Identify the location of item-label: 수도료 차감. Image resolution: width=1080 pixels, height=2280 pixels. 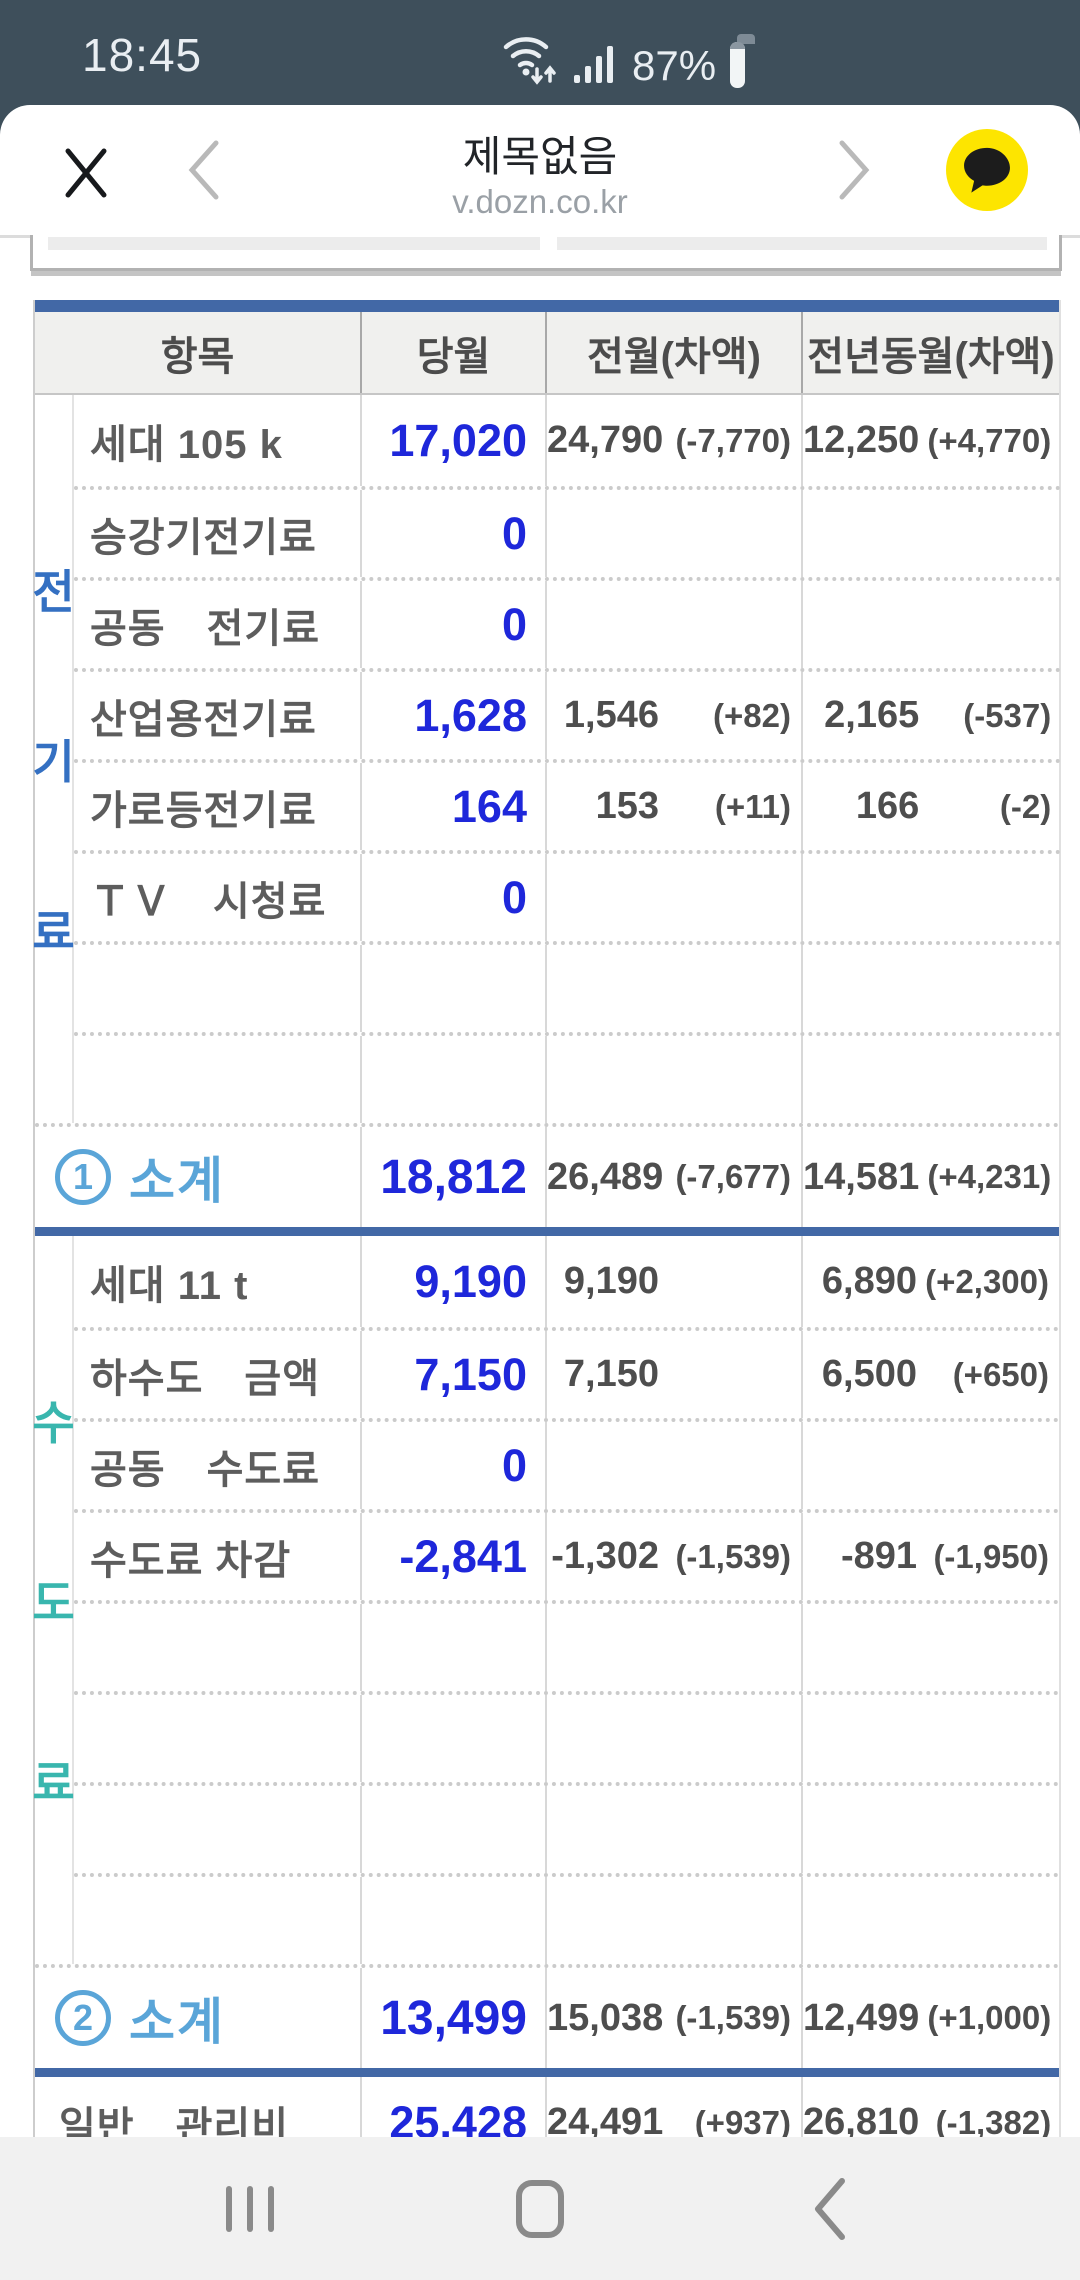
(191, 1560).